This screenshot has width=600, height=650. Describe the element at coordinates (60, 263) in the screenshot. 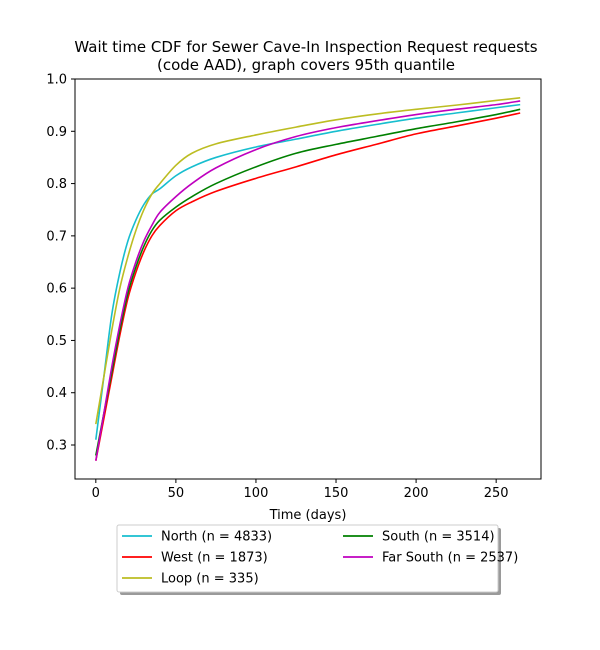

I see `y-axis-ticks: 0.3 0.4 0.5 0.6 0.7 0.8 0.9 1.0` at that location.